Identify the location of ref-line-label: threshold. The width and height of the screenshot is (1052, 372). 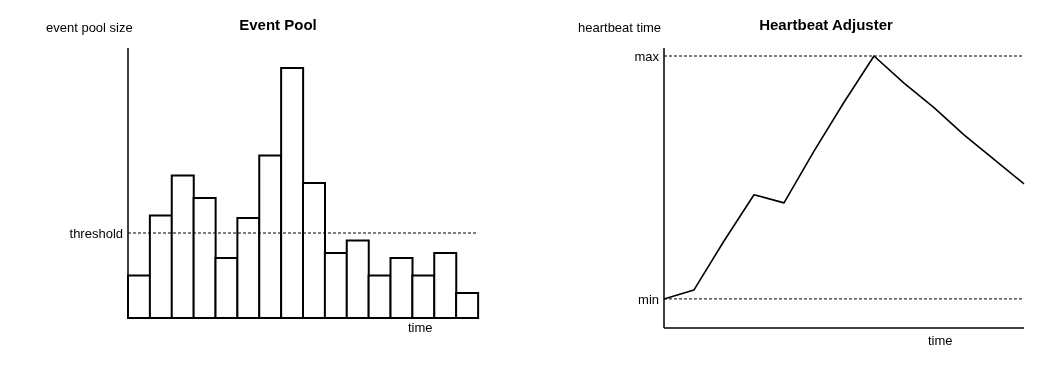
(96, 233).